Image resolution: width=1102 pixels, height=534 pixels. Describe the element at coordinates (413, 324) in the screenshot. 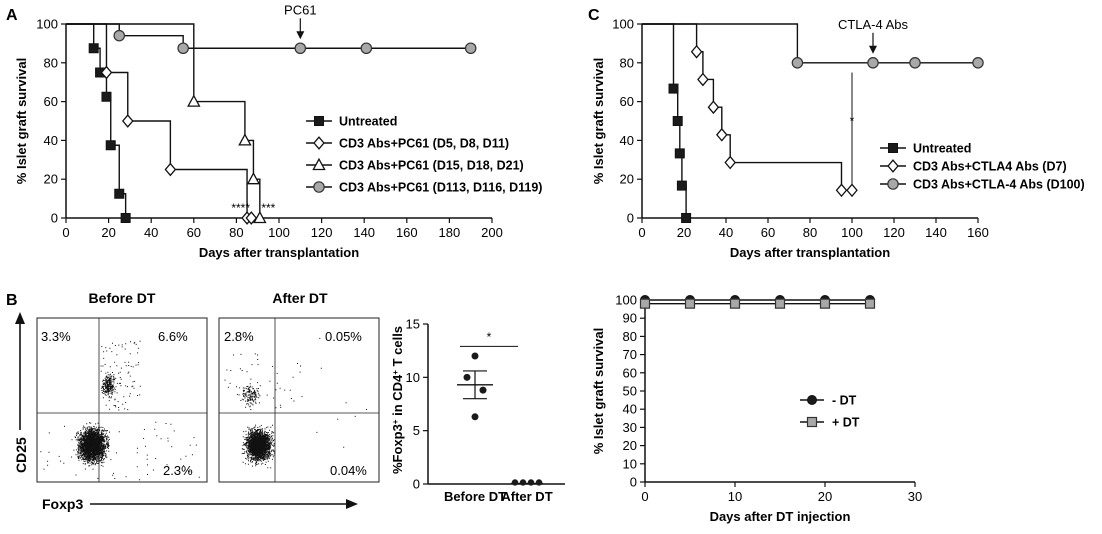

I see `y-tick-label: 15` at that location.